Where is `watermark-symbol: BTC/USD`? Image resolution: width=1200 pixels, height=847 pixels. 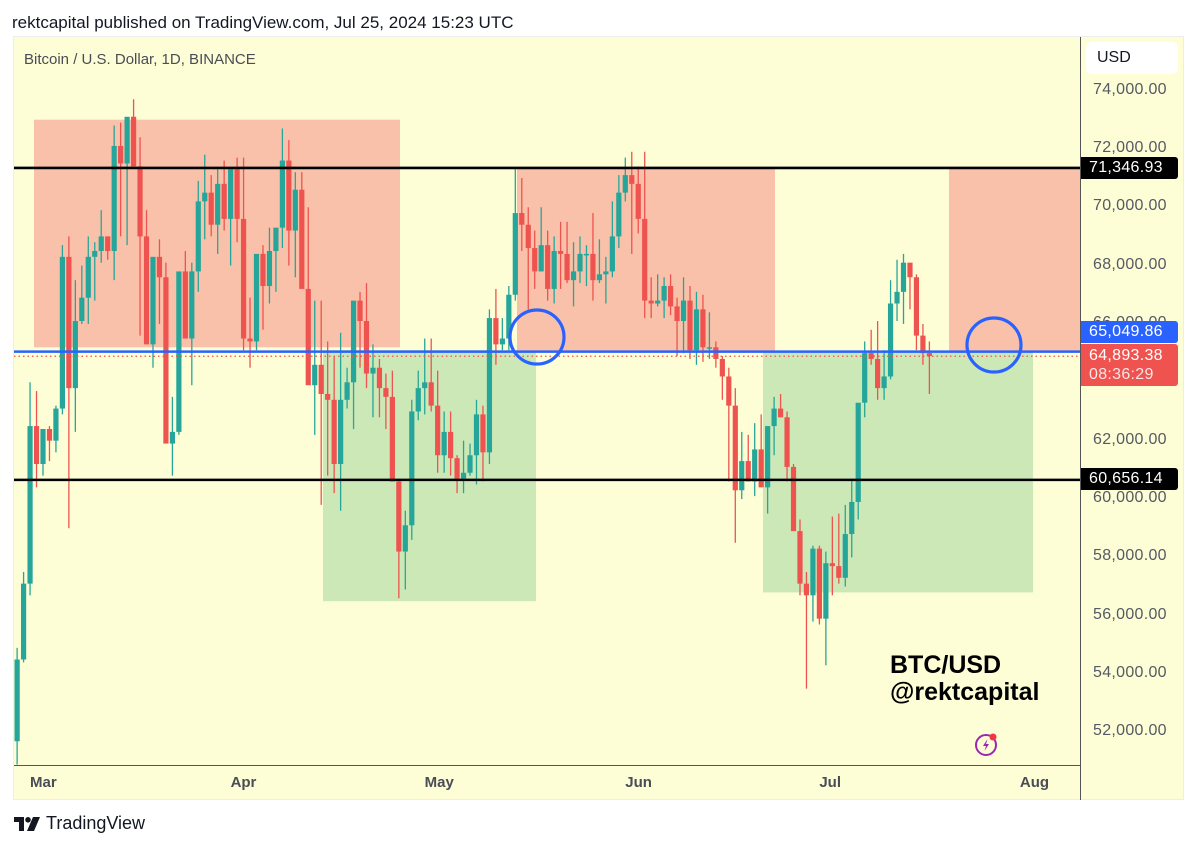 watermark-symbol: BTC/USD is located at coordinates (946, 665).